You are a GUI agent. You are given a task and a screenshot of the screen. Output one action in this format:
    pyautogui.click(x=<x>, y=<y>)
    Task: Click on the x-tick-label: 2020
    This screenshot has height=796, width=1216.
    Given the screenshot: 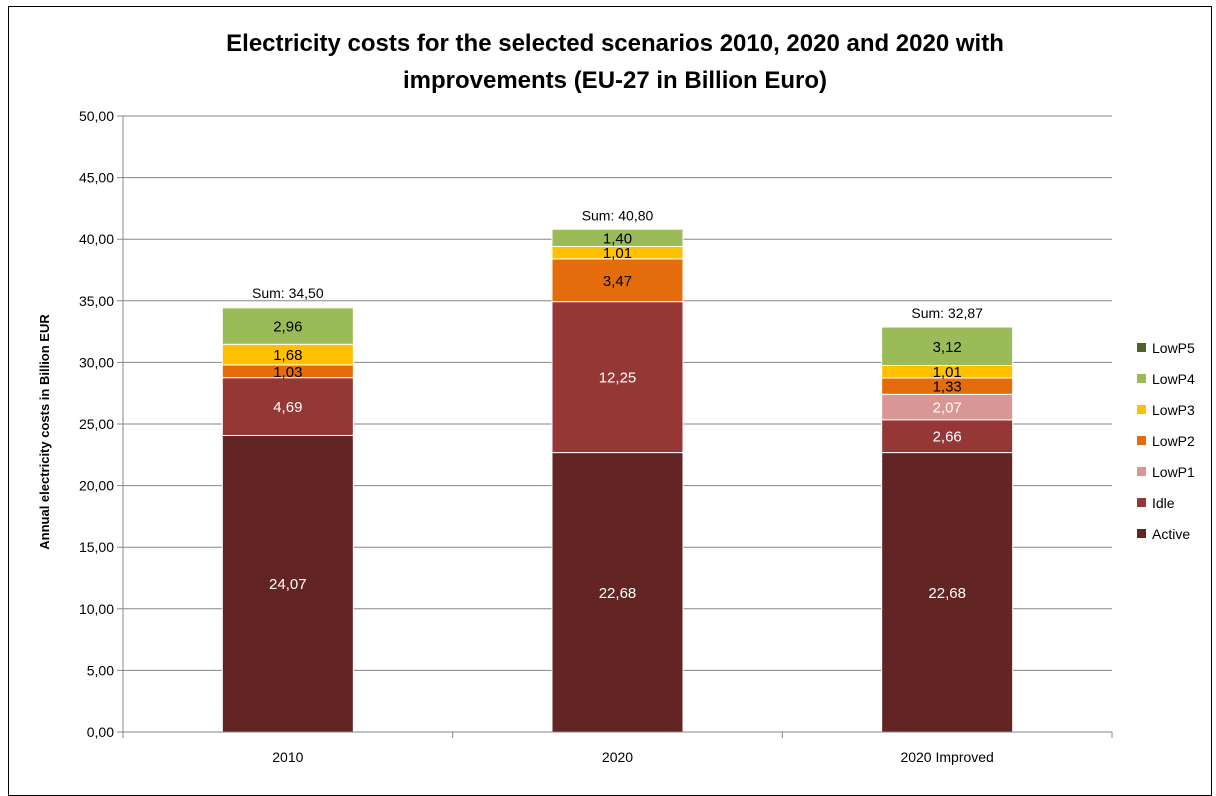 What is the action you would take?
    pyautogui.click(x=617, y=757)
    